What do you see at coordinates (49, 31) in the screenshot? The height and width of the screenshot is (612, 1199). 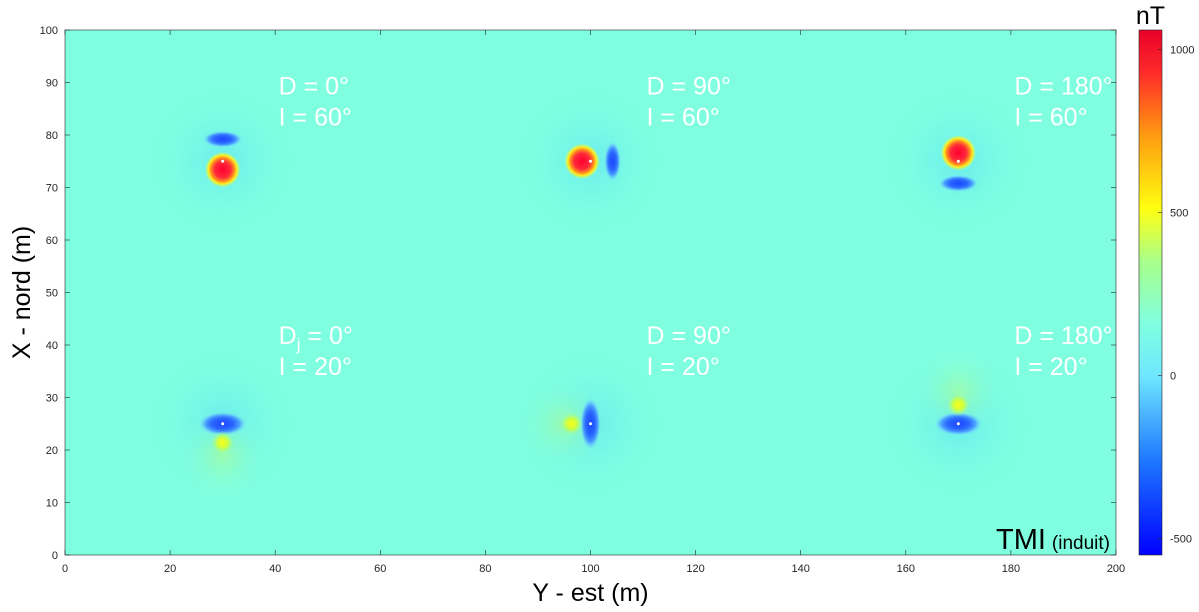 I see `y-tick-label: 100` at bounding box center [49, 31].